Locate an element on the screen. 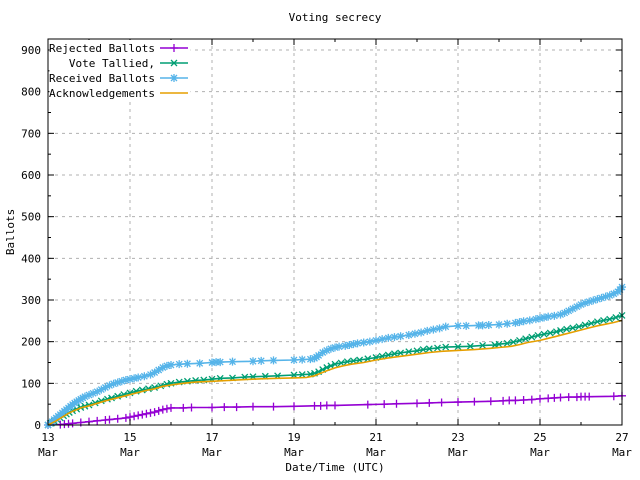 The height and width of the screenshot is (480, 640). x-tick-day-label: 25 is located at coordinates (539, 437).